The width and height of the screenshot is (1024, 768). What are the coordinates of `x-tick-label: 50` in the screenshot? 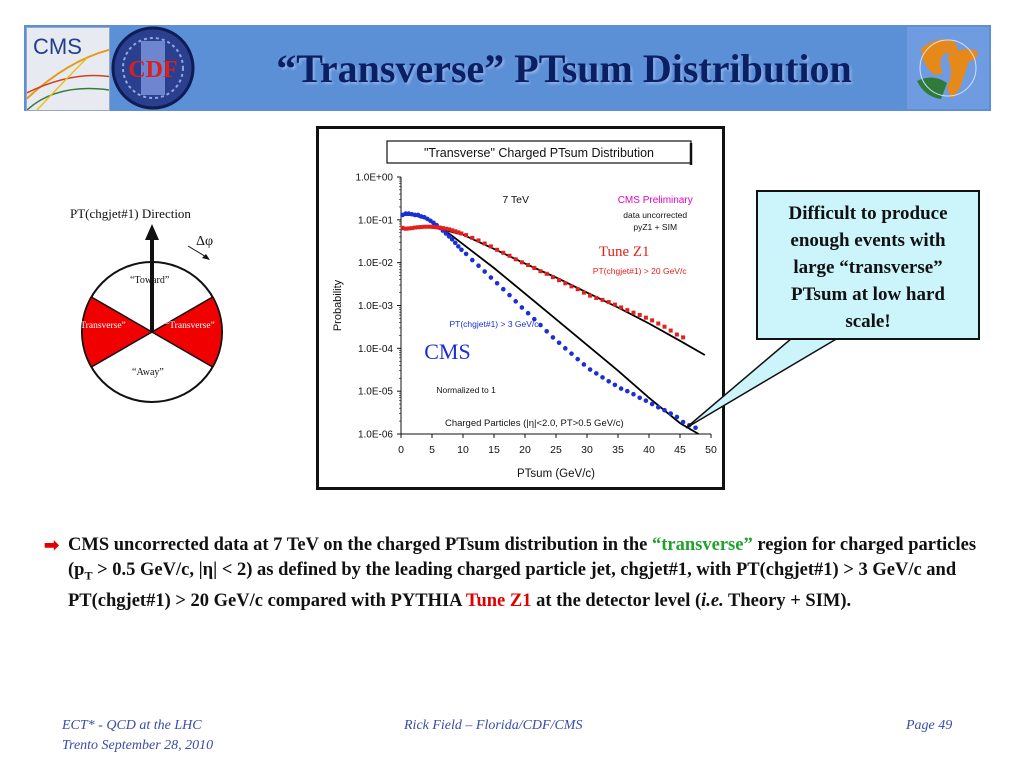 It's located at (711, 450).